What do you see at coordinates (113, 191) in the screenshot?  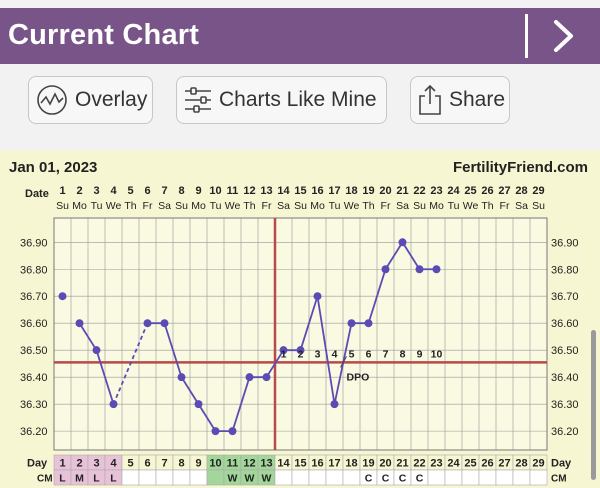 I see `date-number: 4` at bounding box center [113, 191].